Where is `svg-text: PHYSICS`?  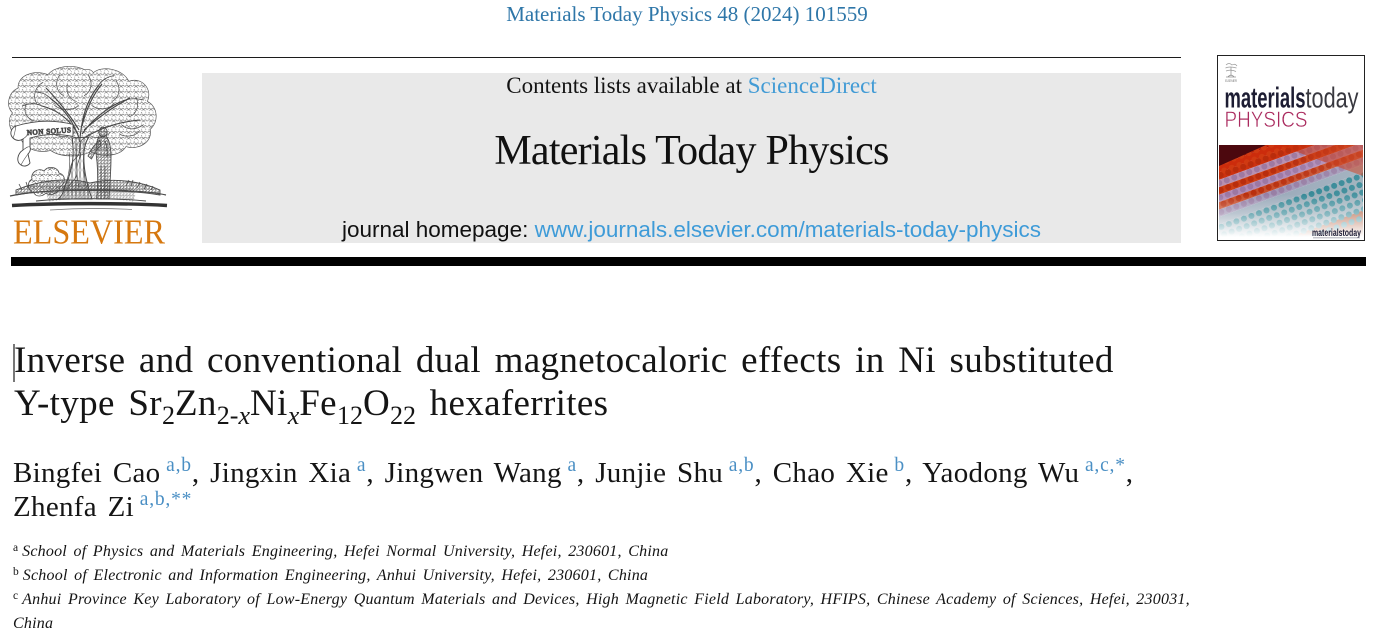 svg-text: PHYSICS is located at coordinates (1266, 119).